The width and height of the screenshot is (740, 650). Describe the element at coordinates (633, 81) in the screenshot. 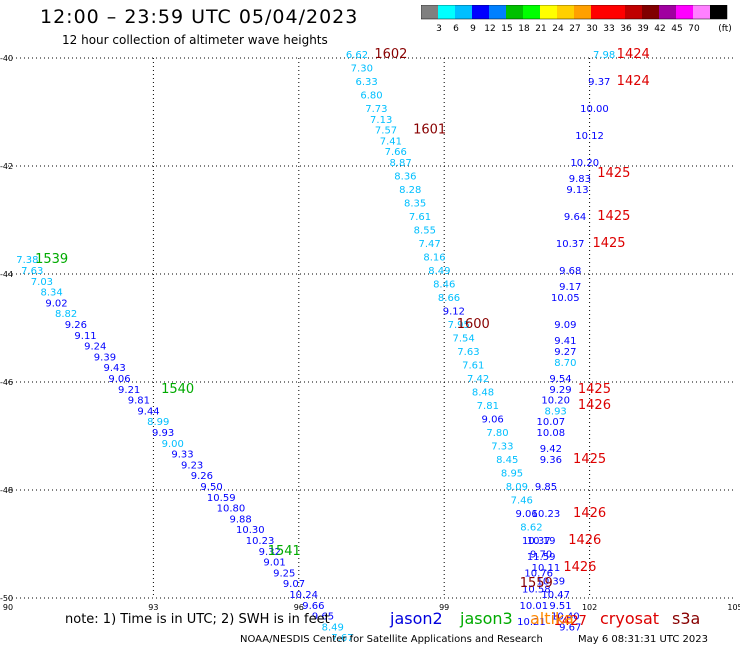

I see `time-label: 1424` at that location.